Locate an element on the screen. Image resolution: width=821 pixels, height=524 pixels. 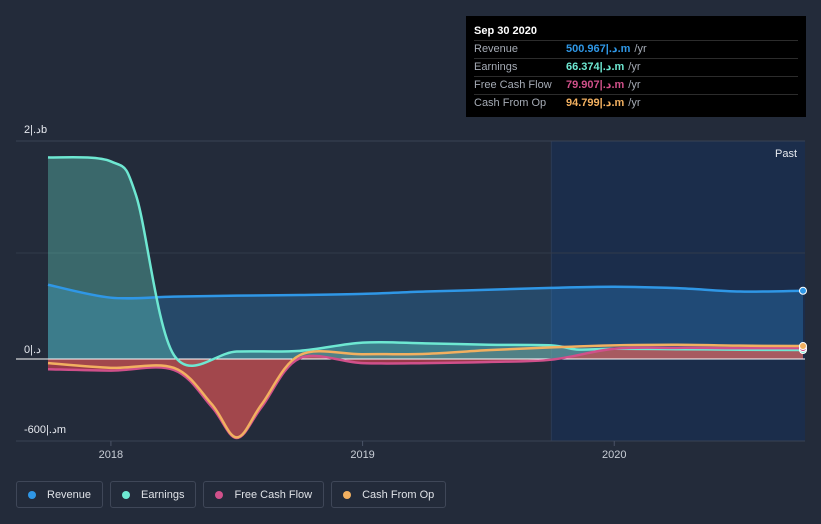
free-cash-flow-dot-icon is located at coordinates (219, 494).